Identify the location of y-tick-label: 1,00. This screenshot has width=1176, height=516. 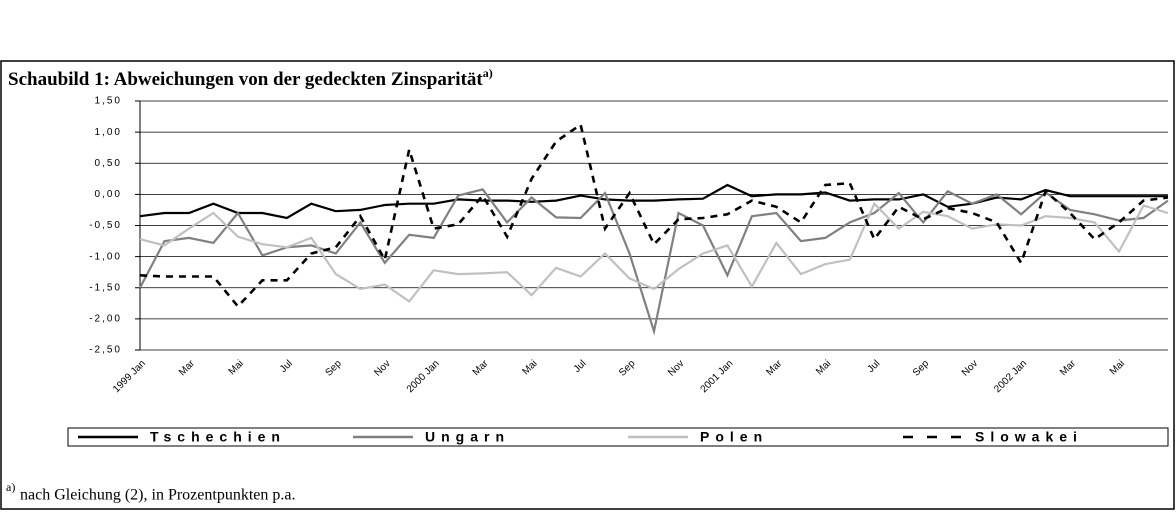
(108, 132).